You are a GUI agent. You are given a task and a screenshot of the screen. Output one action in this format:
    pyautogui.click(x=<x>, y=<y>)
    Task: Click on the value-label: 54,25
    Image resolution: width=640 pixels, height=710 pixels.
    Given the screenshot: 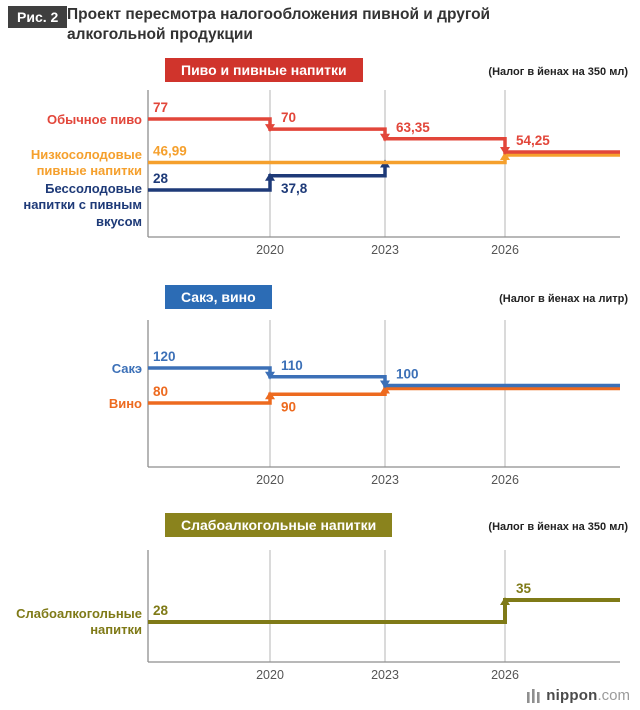 What is the action you would take?
    pyautogui.click(x=533, y=140)
    